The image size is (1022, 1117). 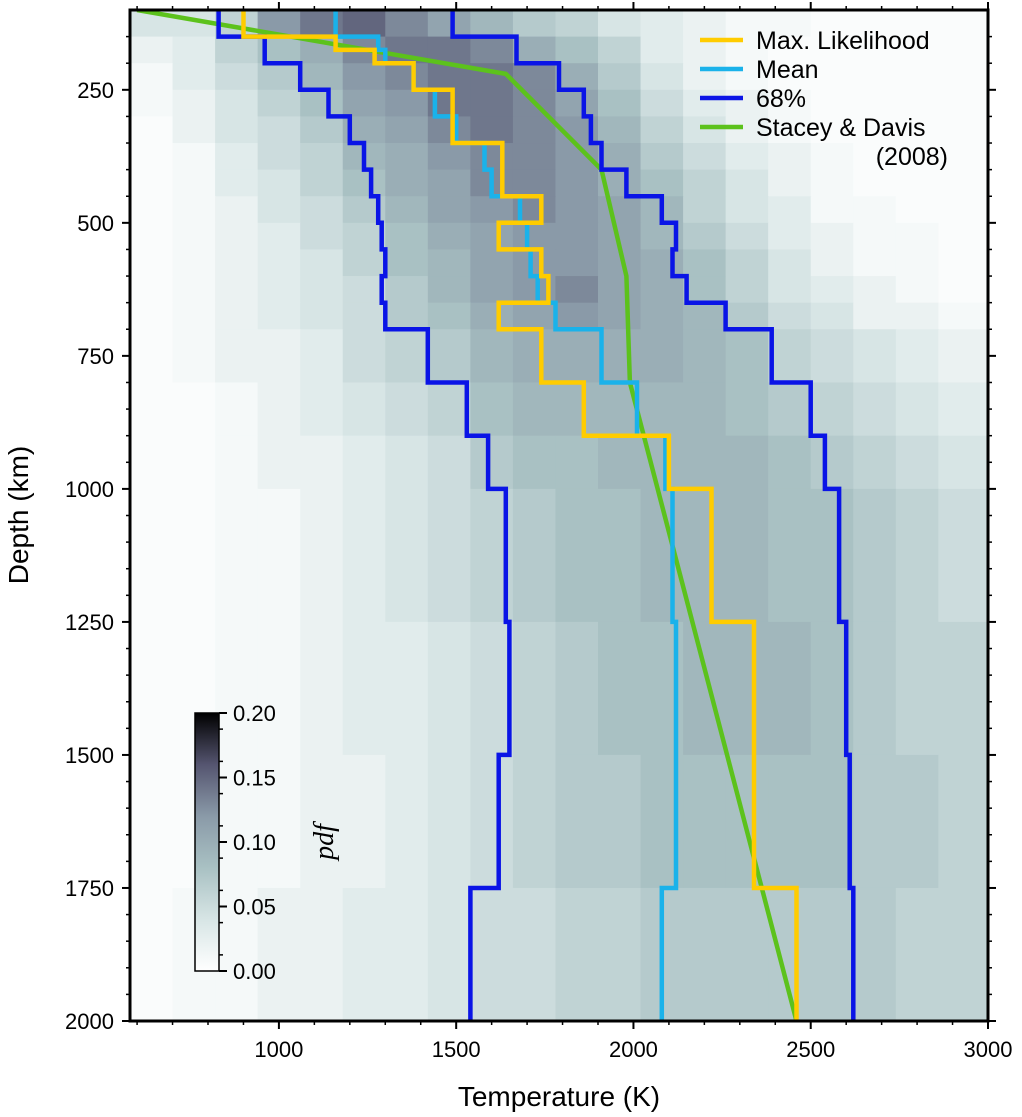 What do you see at coordinates (254, 713) in the screenshot?
I see `colorbar-tick-label: 0.20` at bounding box center [254, 713].